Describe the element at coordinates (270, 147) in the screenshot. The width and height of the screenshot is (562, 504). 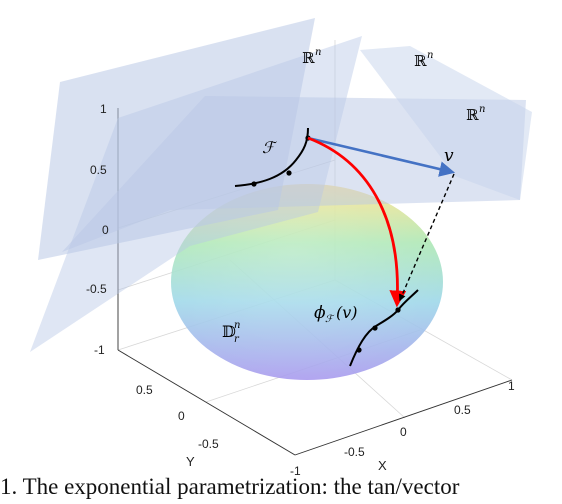
I see `foliation-label: ℱ` at that location.